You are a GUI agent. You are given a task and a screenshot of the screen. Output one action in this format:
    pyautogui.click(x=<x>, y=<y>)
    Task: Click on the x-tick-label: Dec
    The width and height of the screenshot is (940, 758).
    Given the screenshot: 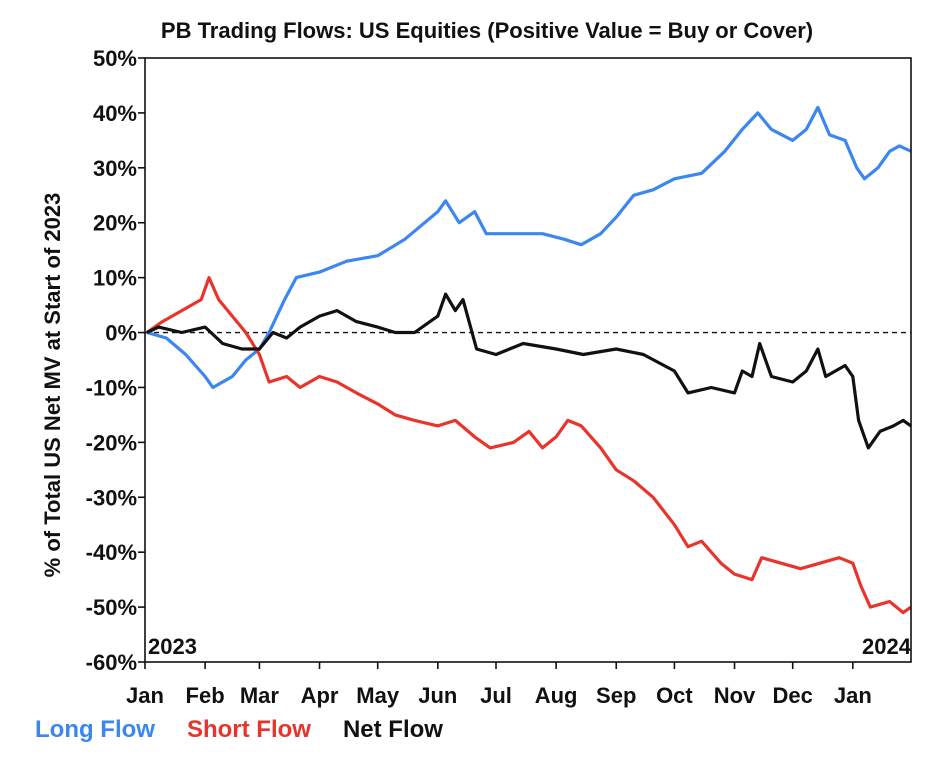 What is the action you would take?
    pyautogui.click(x=793, y=695)
    